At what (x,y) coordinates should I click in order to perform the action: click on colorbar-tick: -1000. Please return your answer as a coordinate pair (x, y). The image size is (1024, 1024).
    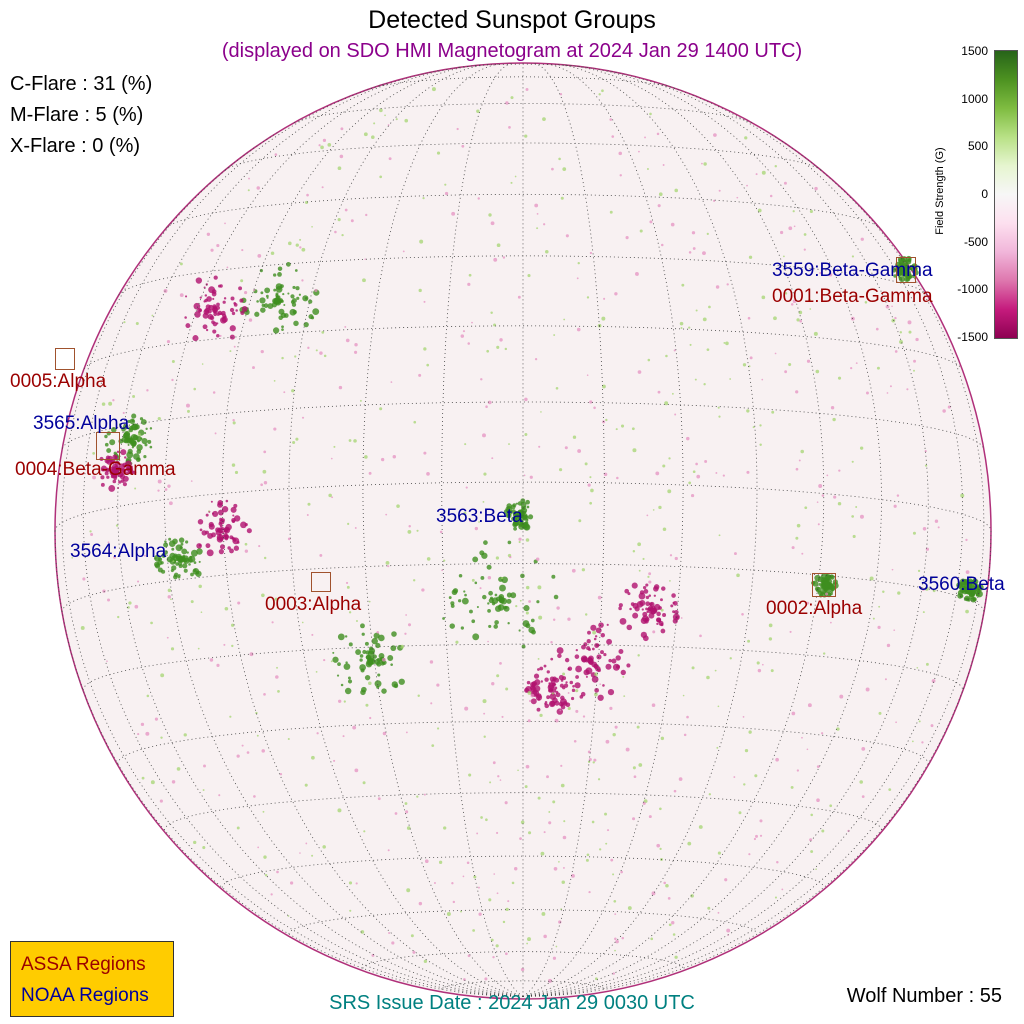
    Looking at the image, I should click on (972, 289).